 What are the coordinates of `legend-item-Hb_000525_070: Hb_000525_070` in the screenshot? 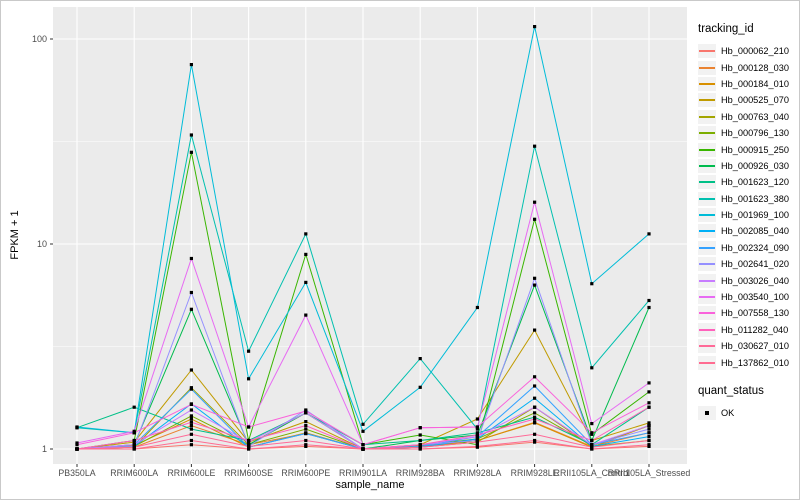 It's located at (748, 100).